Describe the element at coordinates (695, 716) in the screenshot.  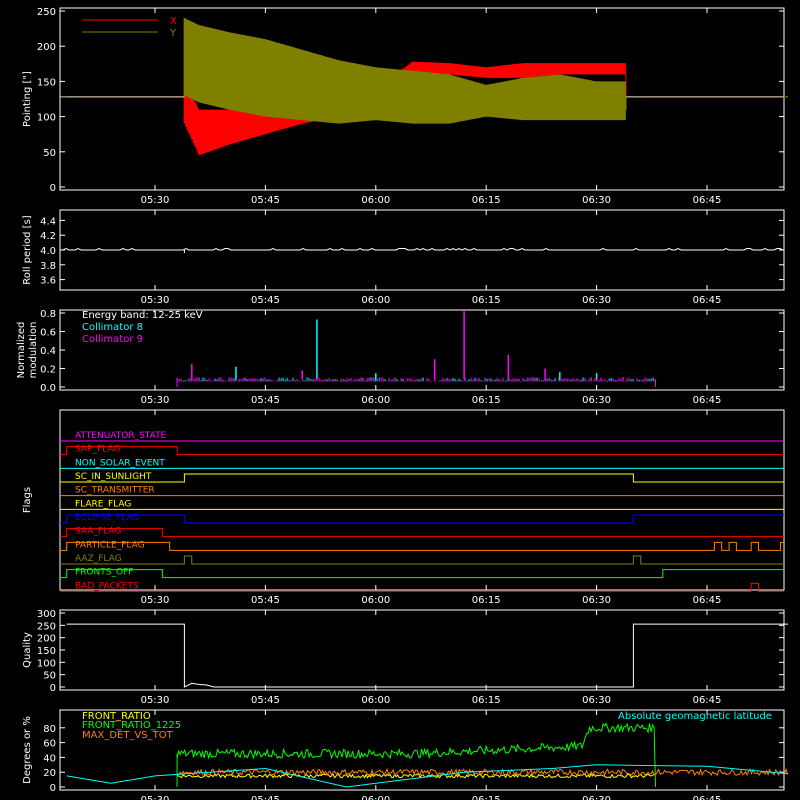
I see `legend-entry: Absolute geomagnetic latitude` at that location.